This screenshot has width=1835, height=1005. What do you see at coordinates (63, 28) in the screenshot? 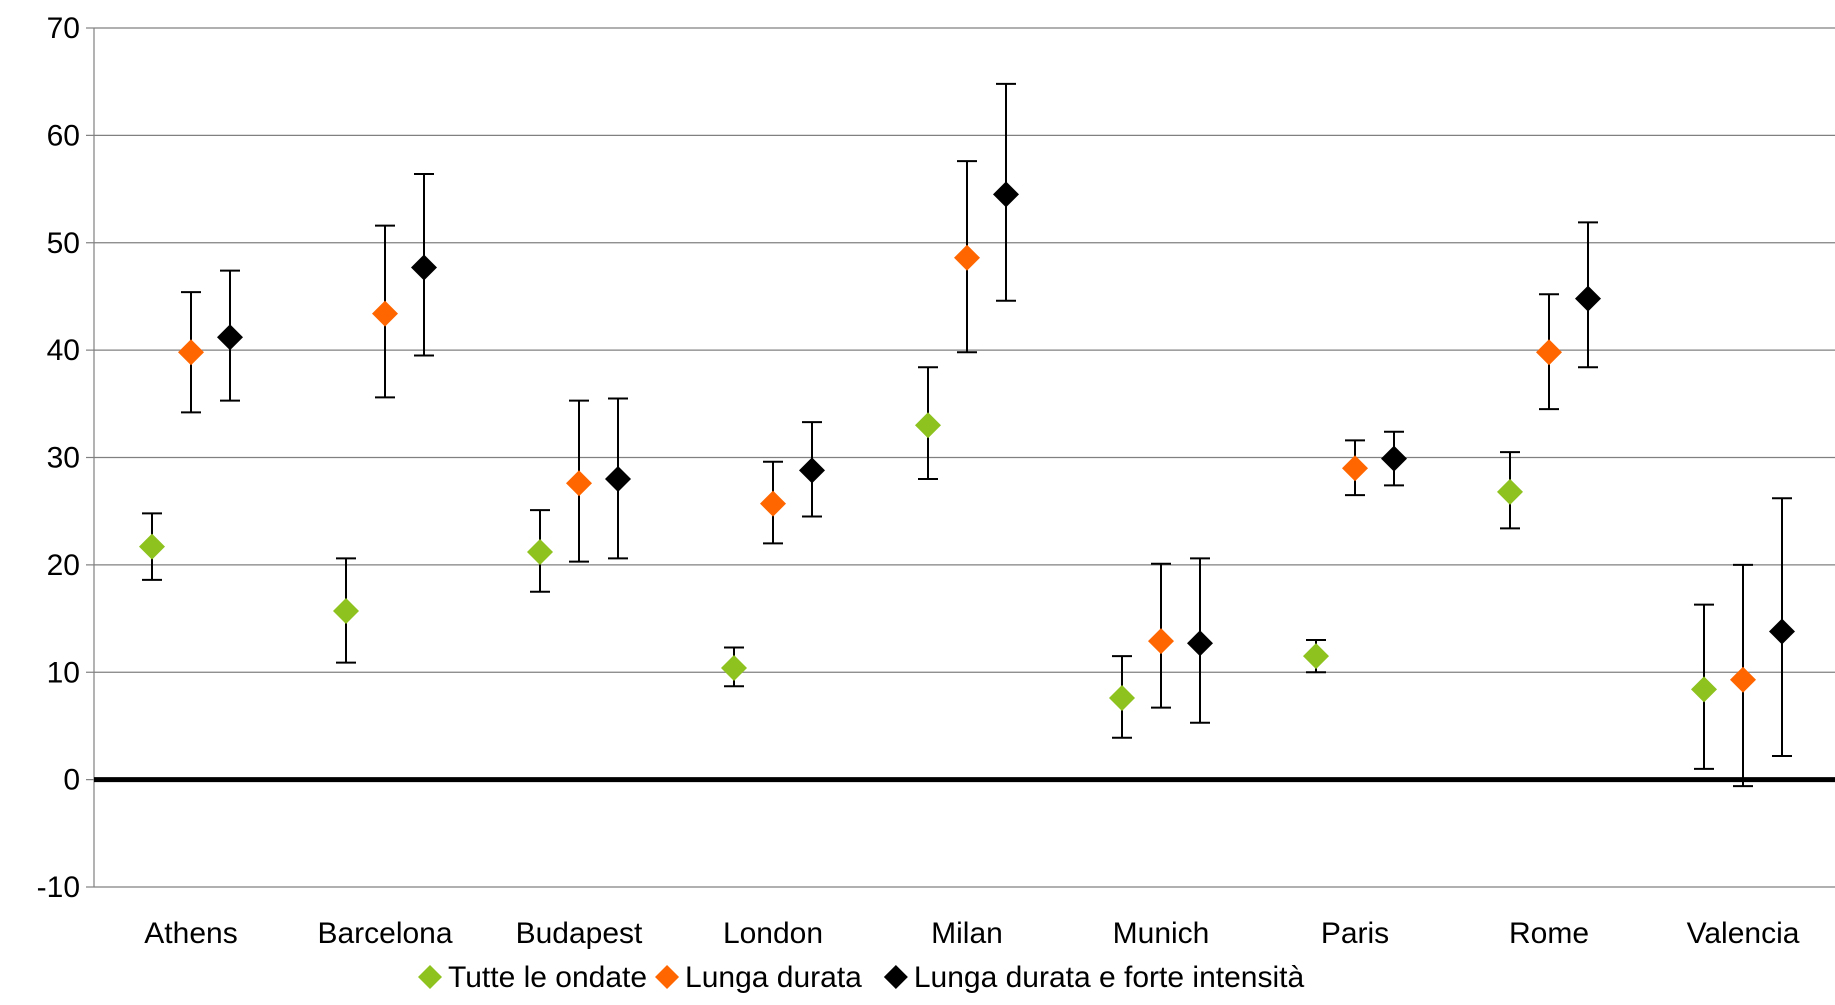
I see `y-tick-label: 70` at bounding box center [63, 28].